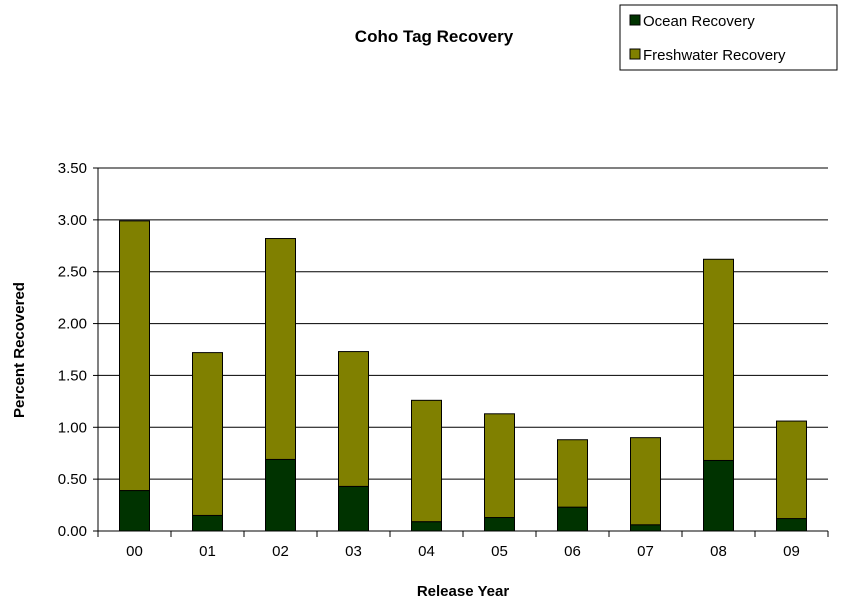  I want to click on x-tick-label: 00, so click(134, 551).